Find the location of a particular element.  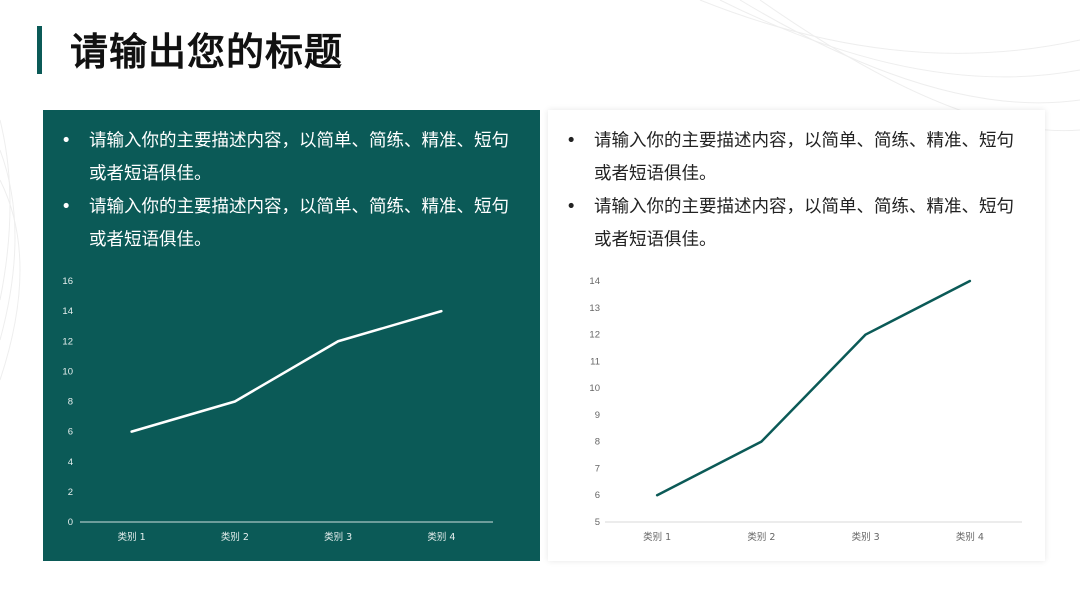

y-tick-label: 5 is located at coordinates (597, 522).